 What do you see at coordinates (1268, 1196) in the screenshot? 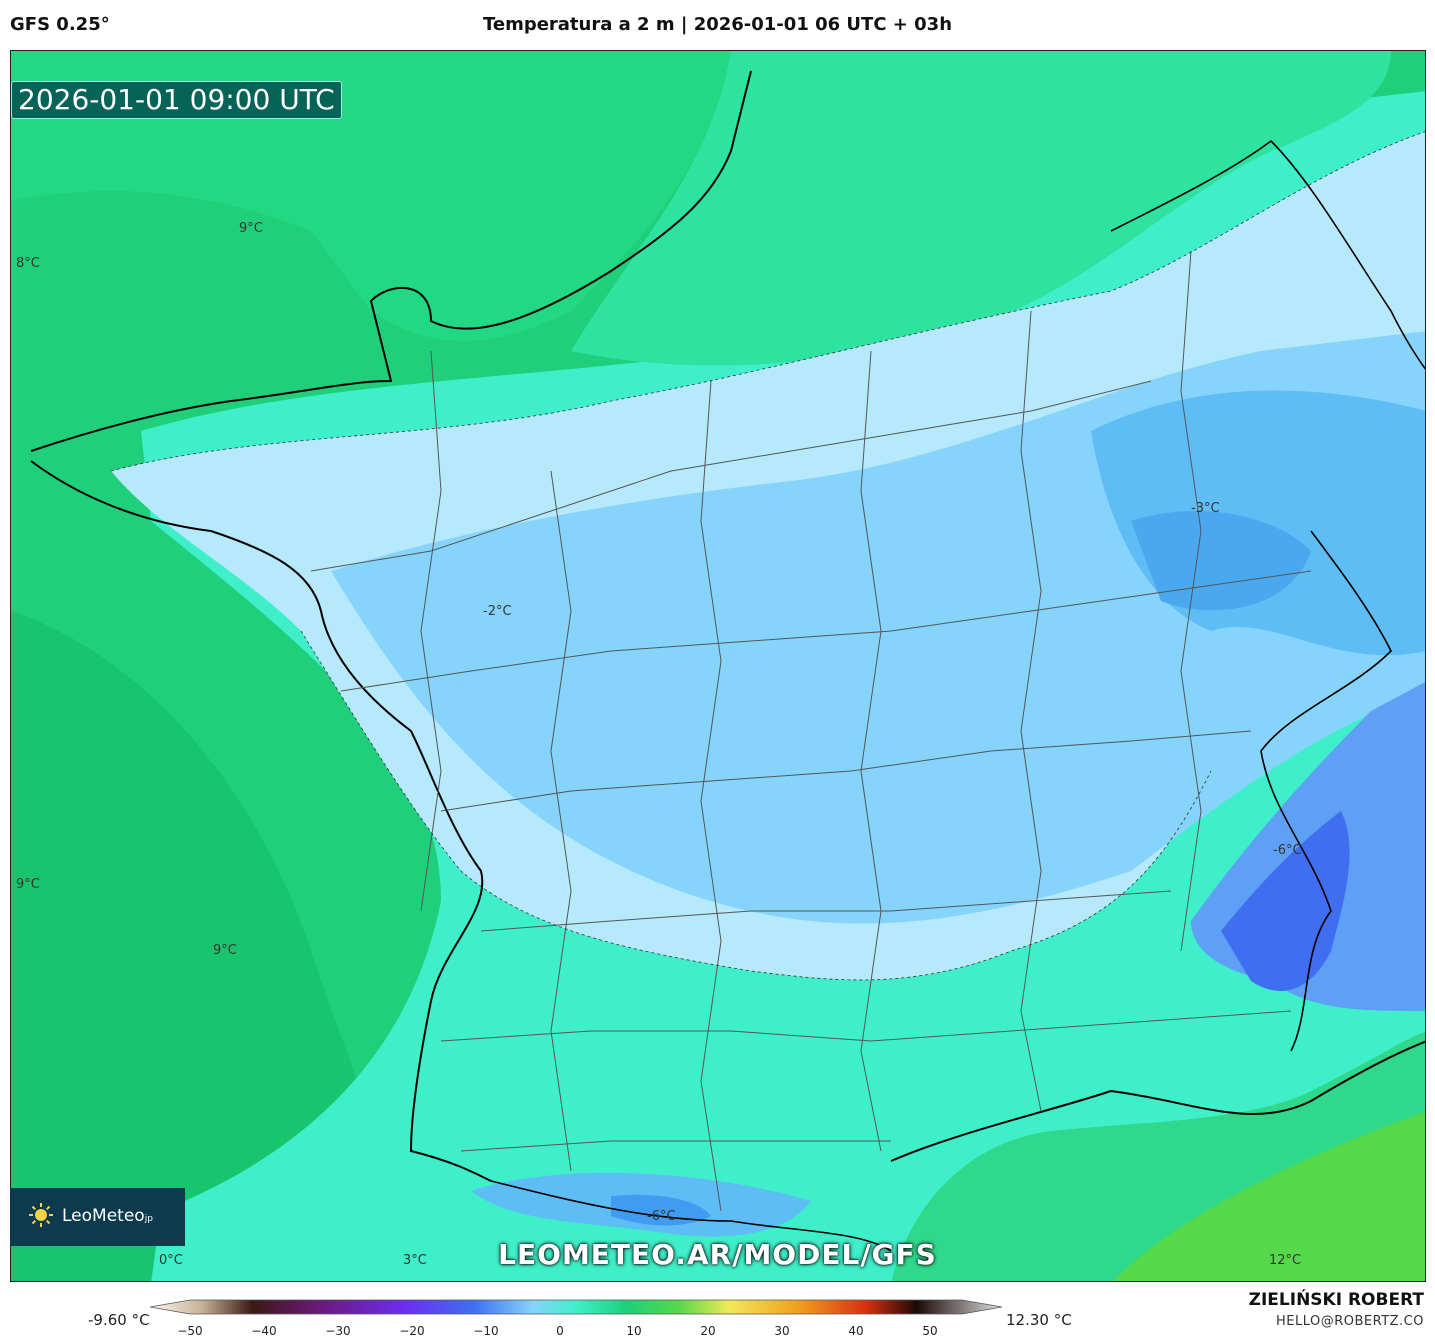
I see `mediterranean-warm-zone` at bounding box center [1268, 1196].